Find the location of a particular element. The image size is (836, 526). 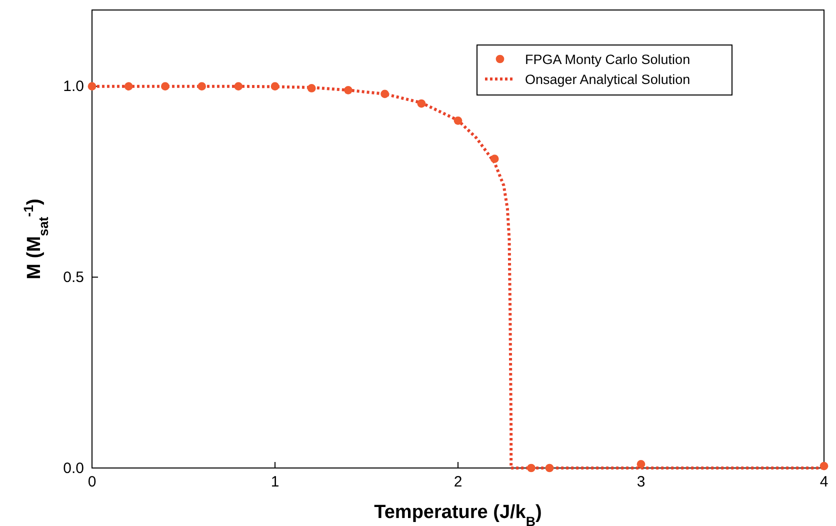

x-tick-label: 4 is located at coordinates (824, 482).